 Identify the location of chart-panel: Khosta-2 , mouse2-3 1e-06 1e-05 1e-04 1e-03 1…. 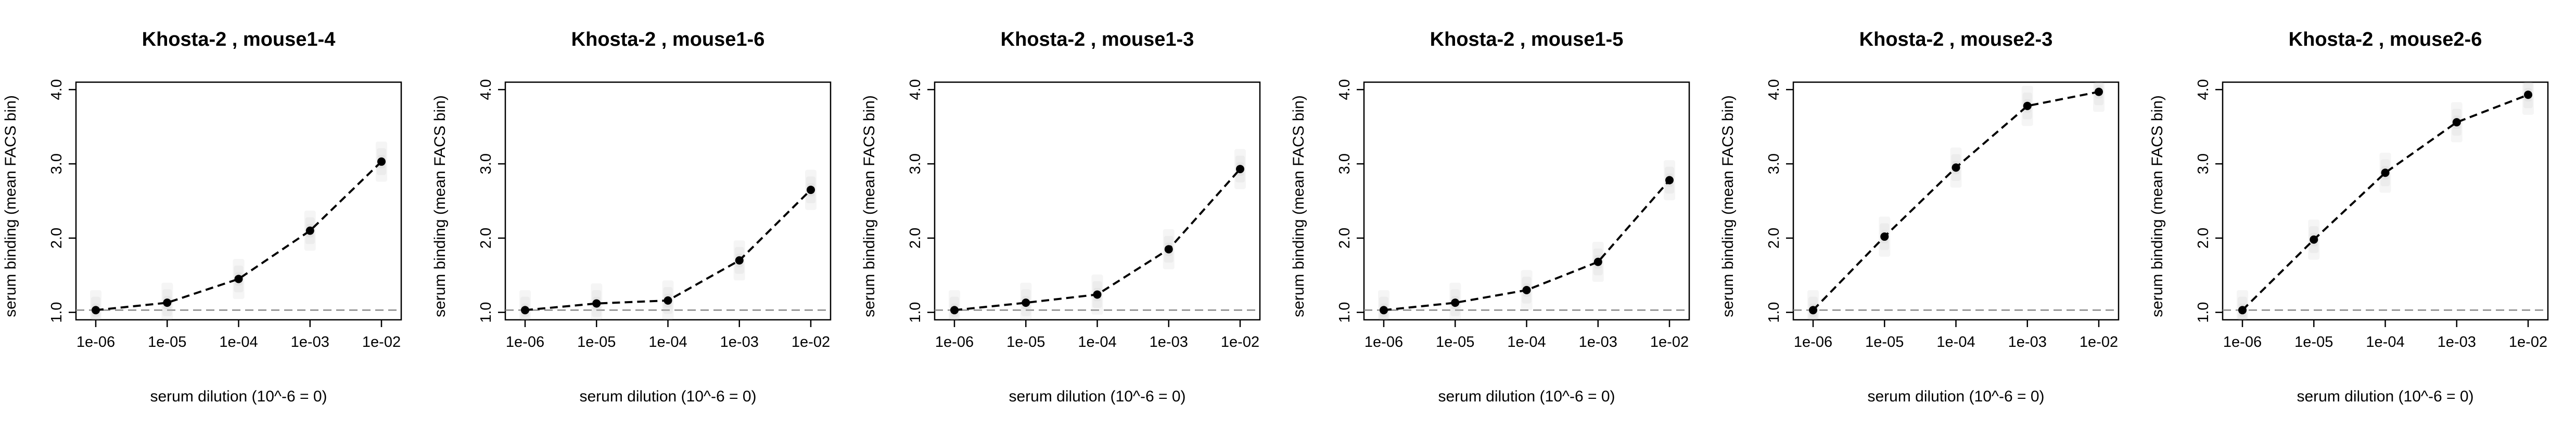
(1919, 217).